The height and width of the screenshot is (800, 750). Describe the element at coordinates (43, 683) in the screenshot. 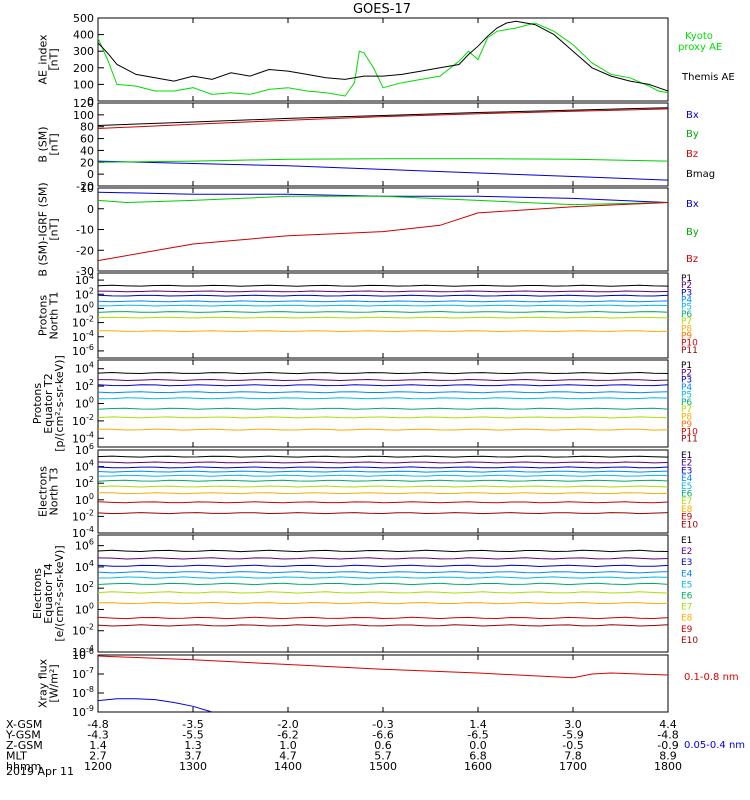

I see `y-axis-label: Xray flux` at that location.